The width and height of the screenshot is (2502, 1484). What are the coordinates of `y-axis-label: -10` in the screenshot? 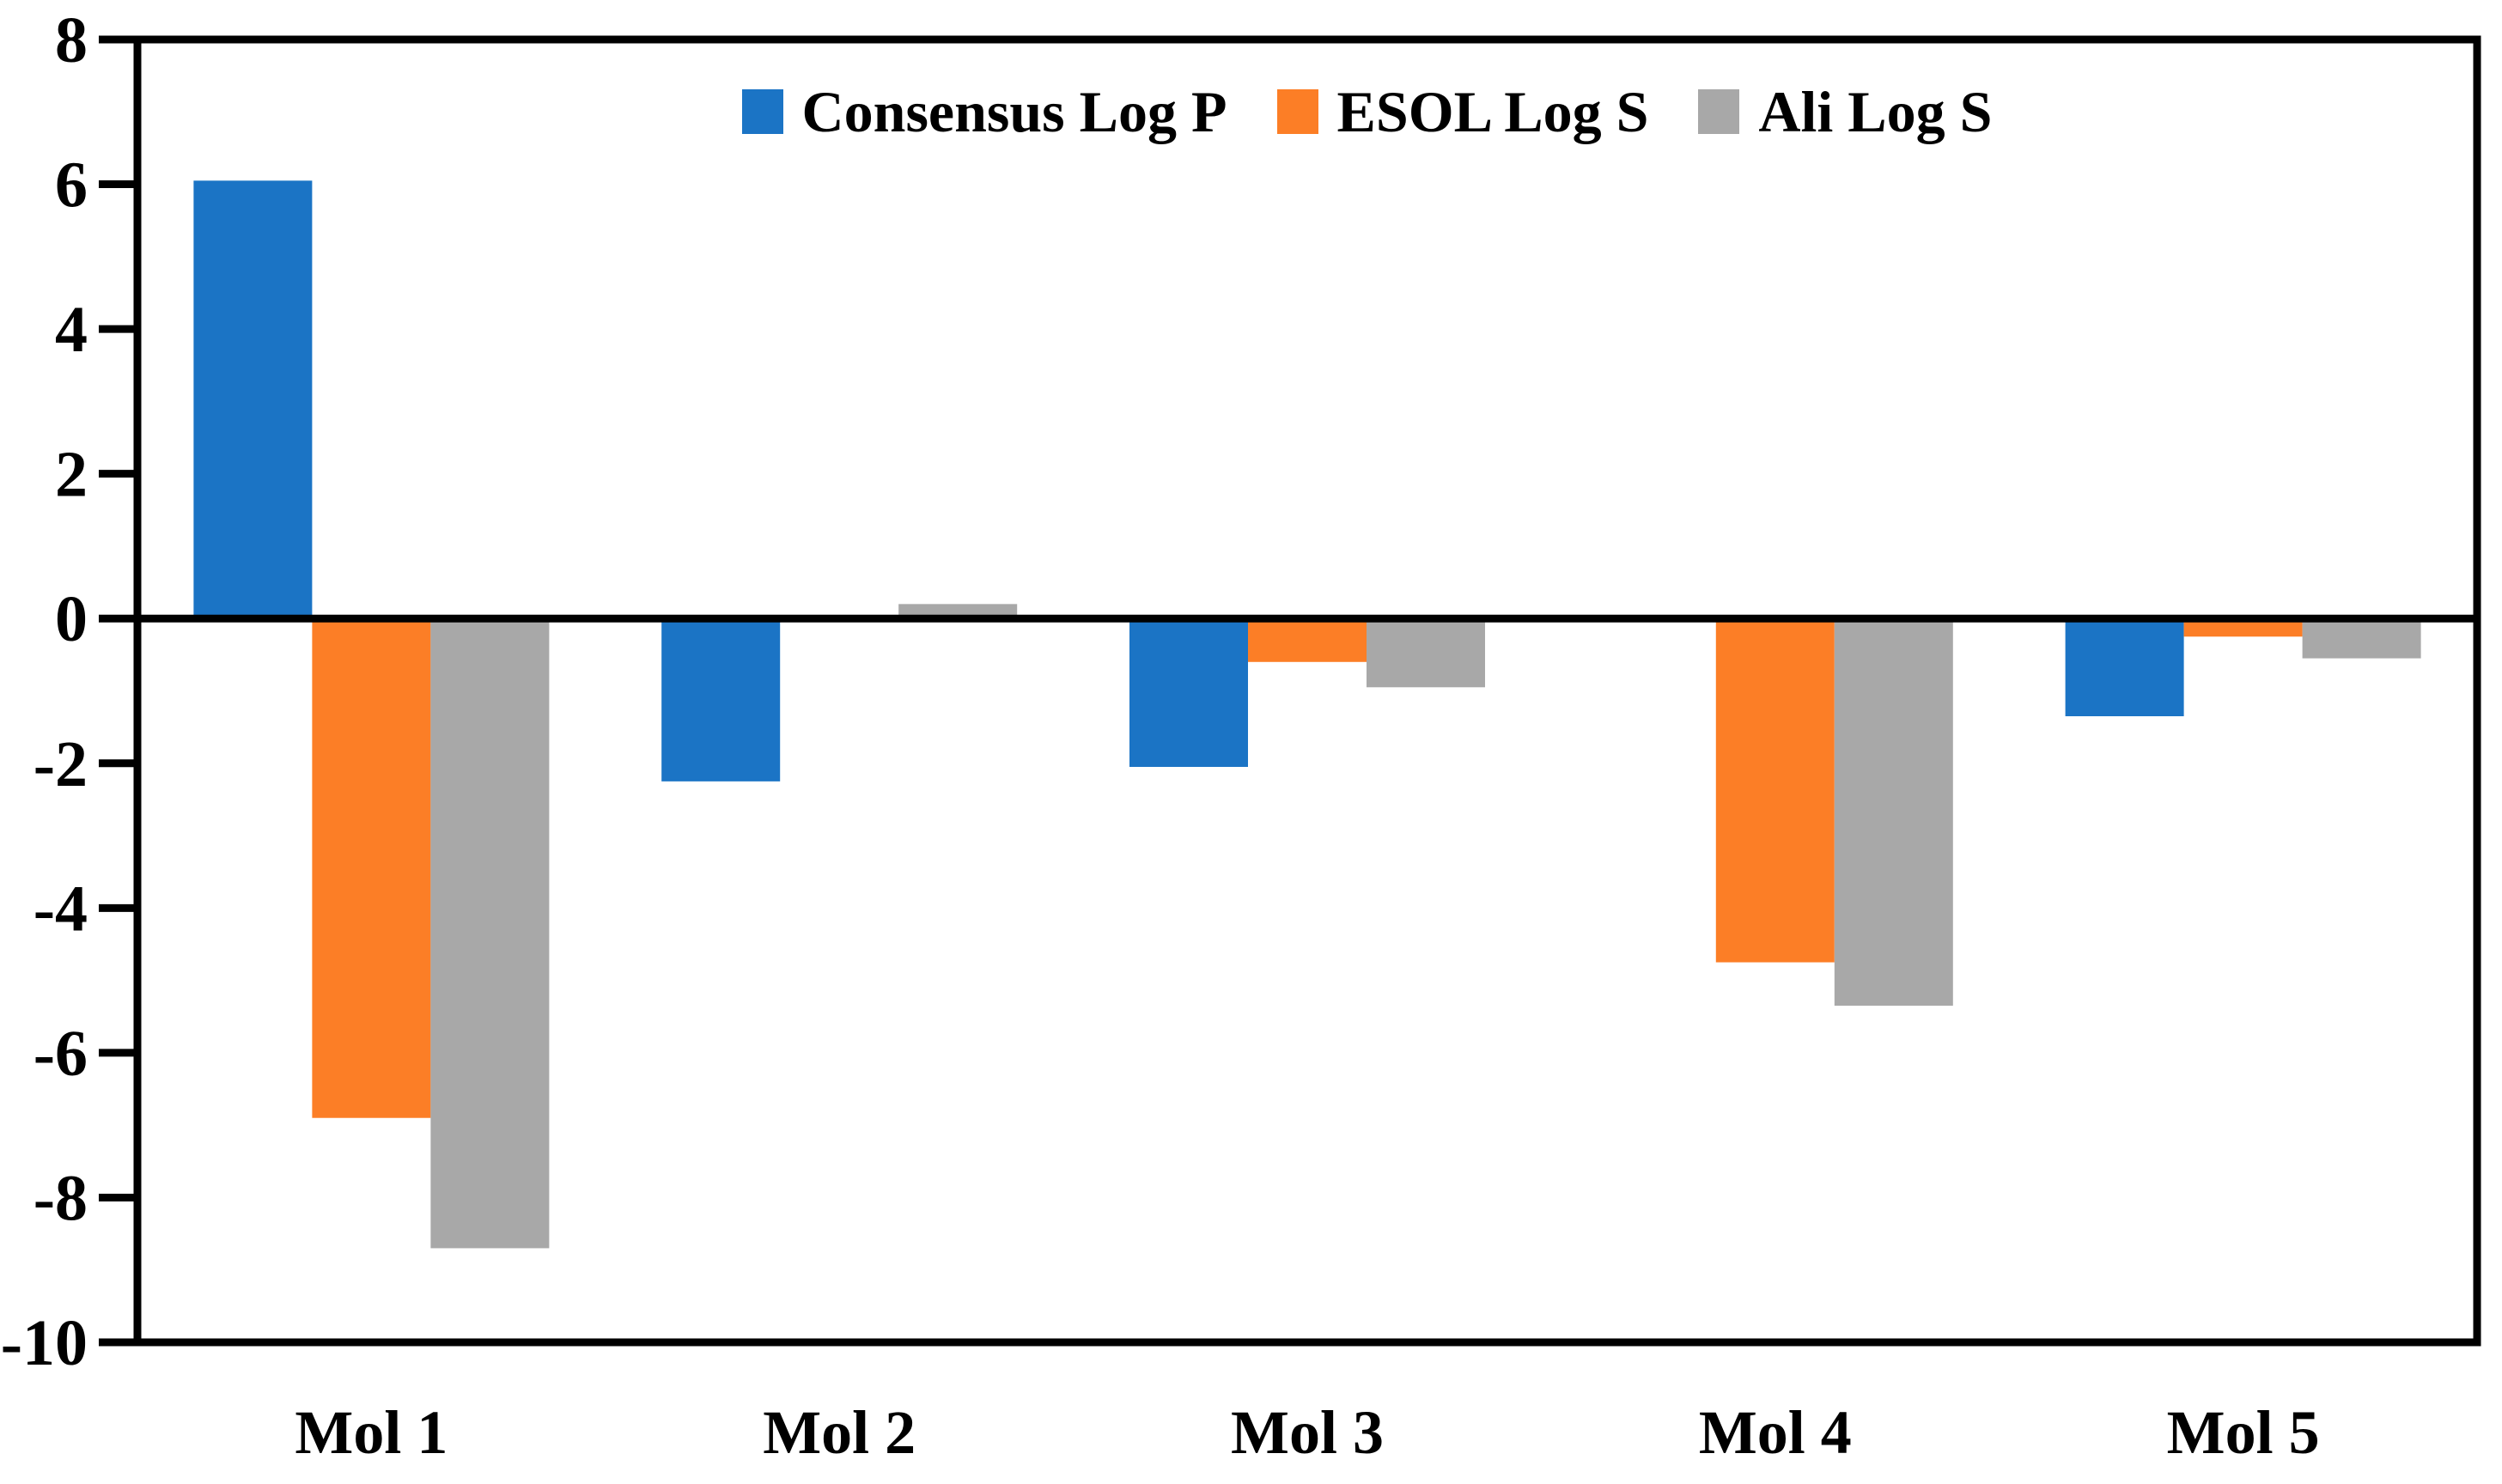 It's located at (45, 1343).